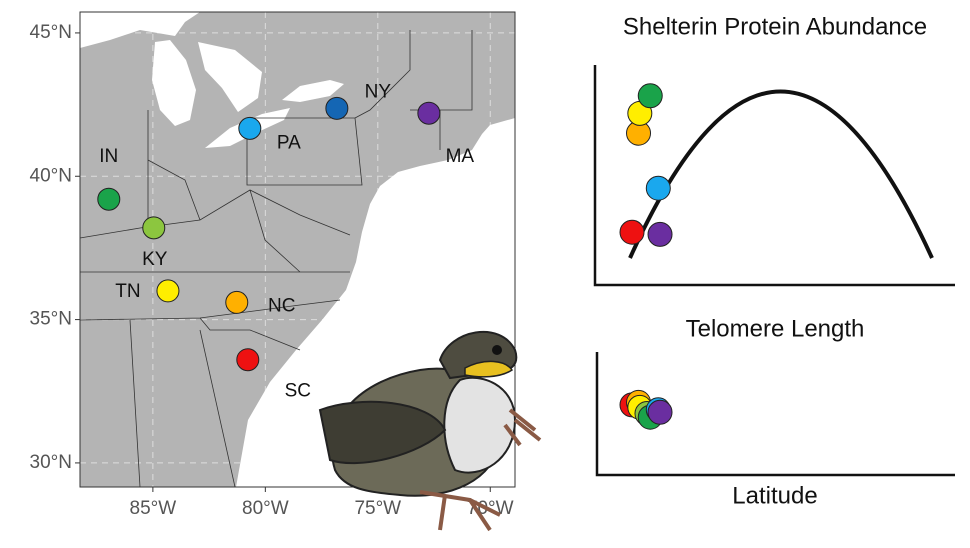 Image resolution: width=970 pixels, height=548 pixels. What do you see at coordinates (174, 83) in the screenshot?
I see `lake-michigan` at bounding box center [174, 83].